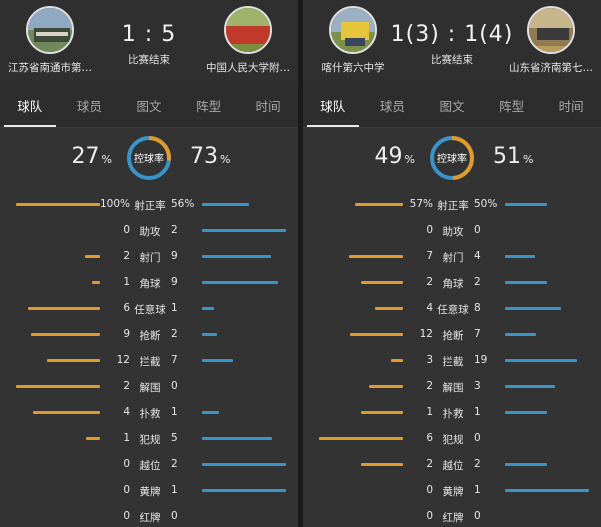 The image size is (601, 527). I want to click on stat-label: 抢断, so click(453, 336).